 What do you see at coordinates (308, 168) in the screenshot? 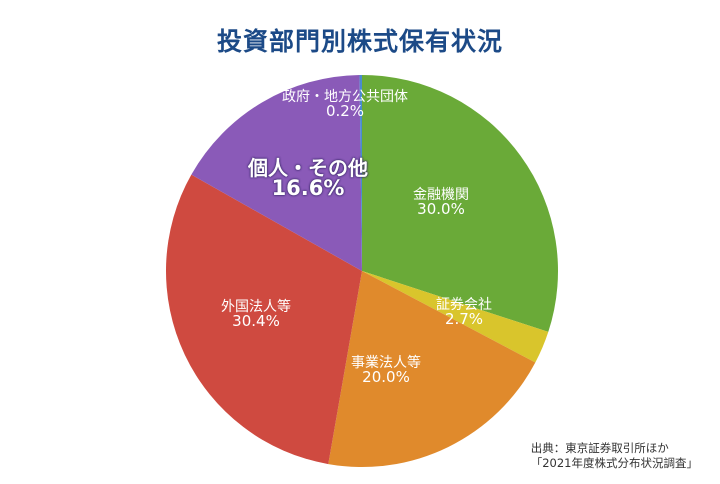
I see `slice-label-text: 個人・その他` at bounding box center [308, 168].